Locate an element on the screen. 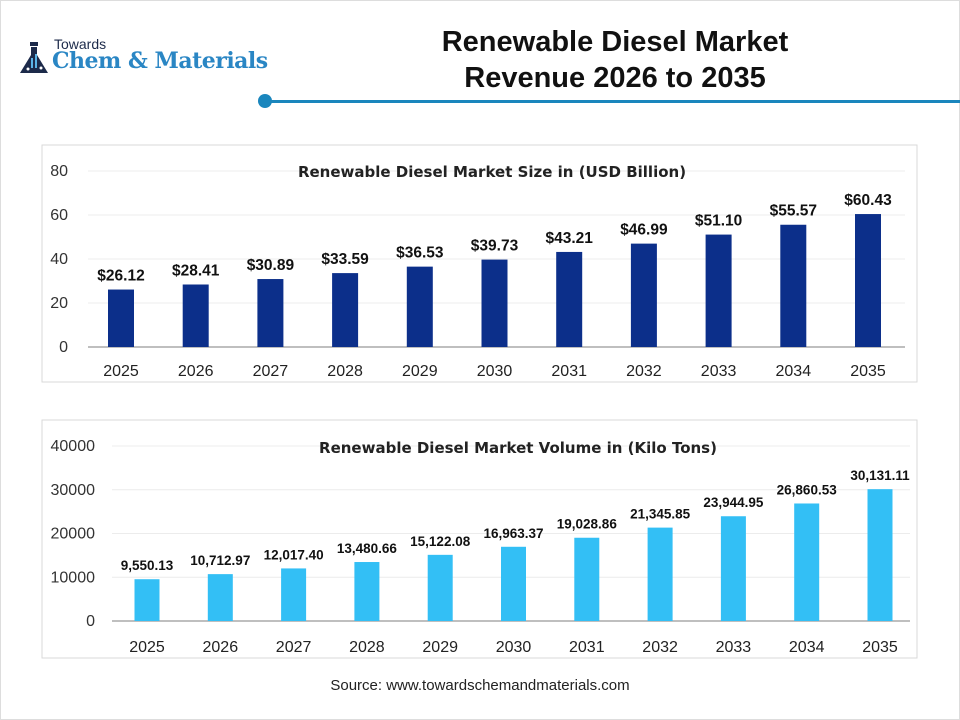  data-label: 16,963.37 is located at coordinates (513, 533).